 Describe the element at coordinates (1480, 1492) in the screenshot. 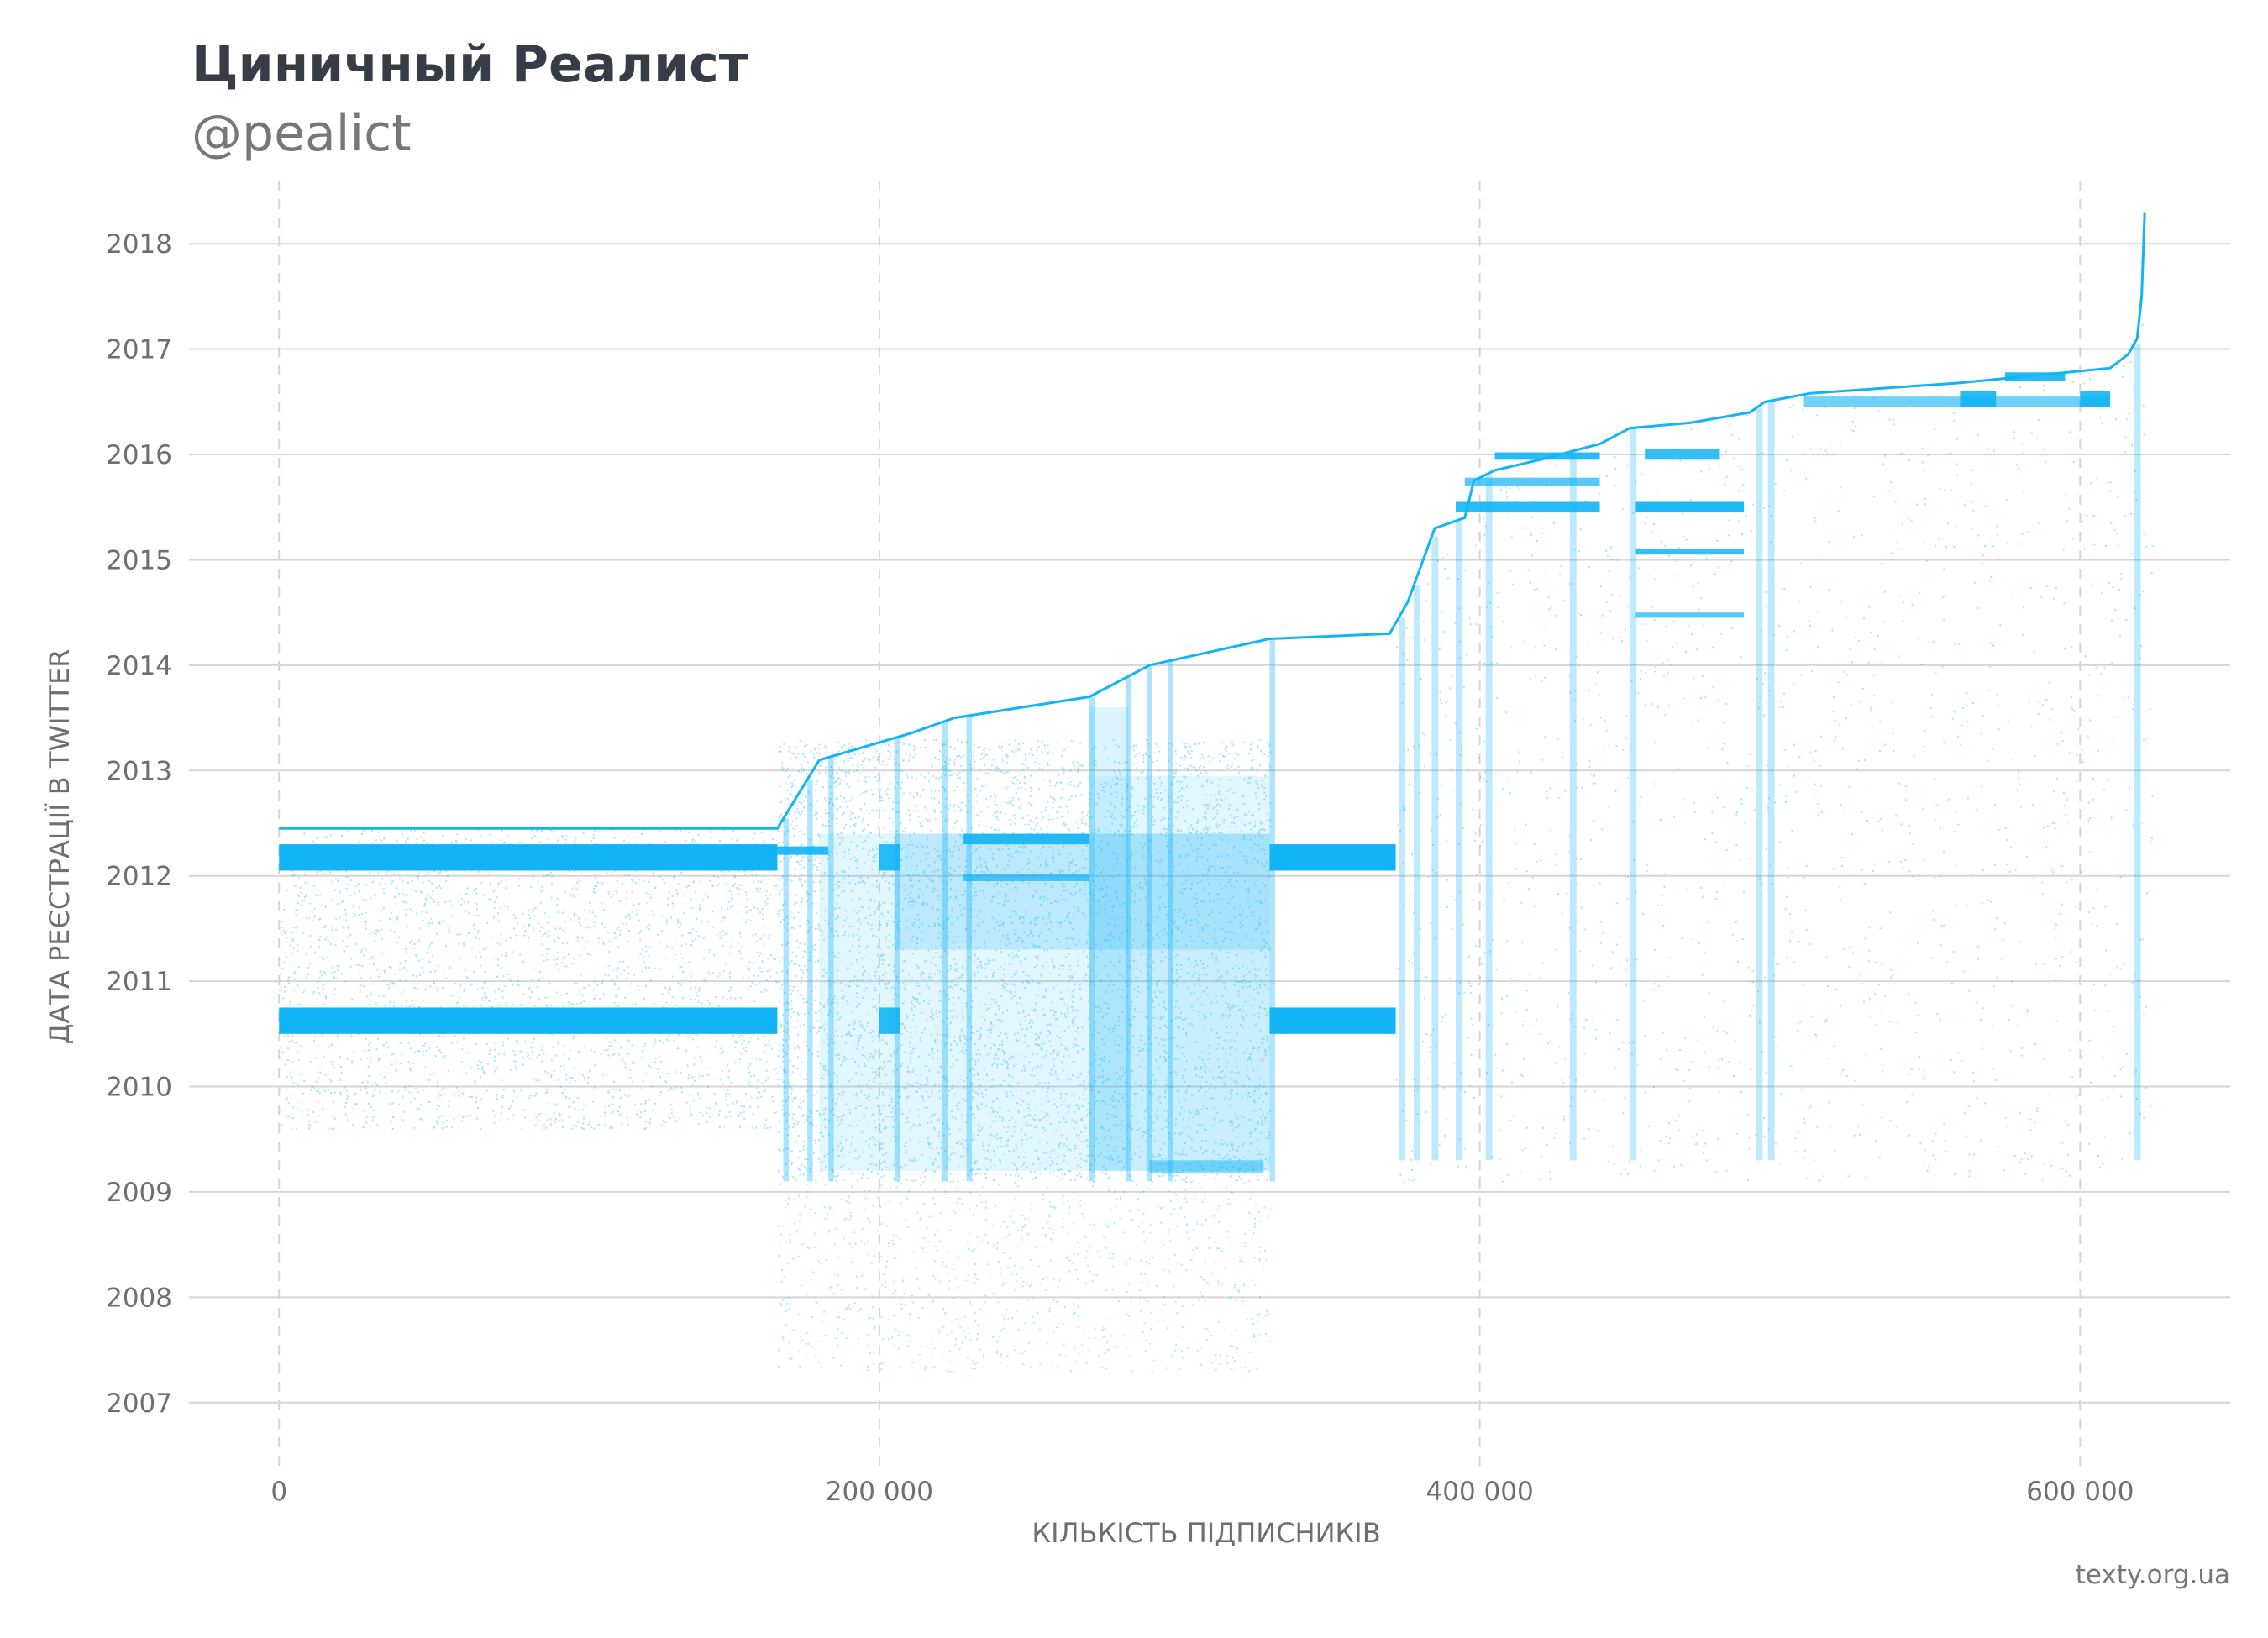

I see `x-tick-label: 400 000` at that location.